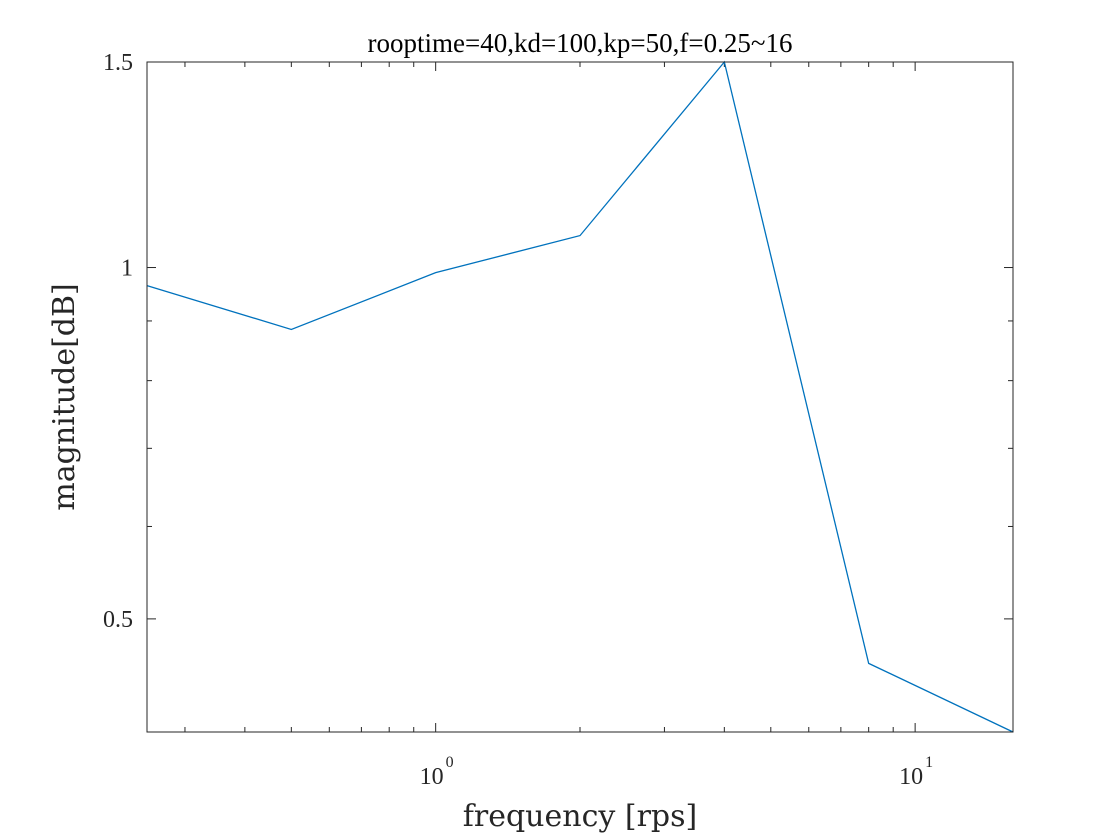 The width and height of the screenshot is (1120, 840). What do you see at coordinates (929, 762) in the screenshot?
I see `x-tick-exponent: 1` at bounding box center [929, 762].